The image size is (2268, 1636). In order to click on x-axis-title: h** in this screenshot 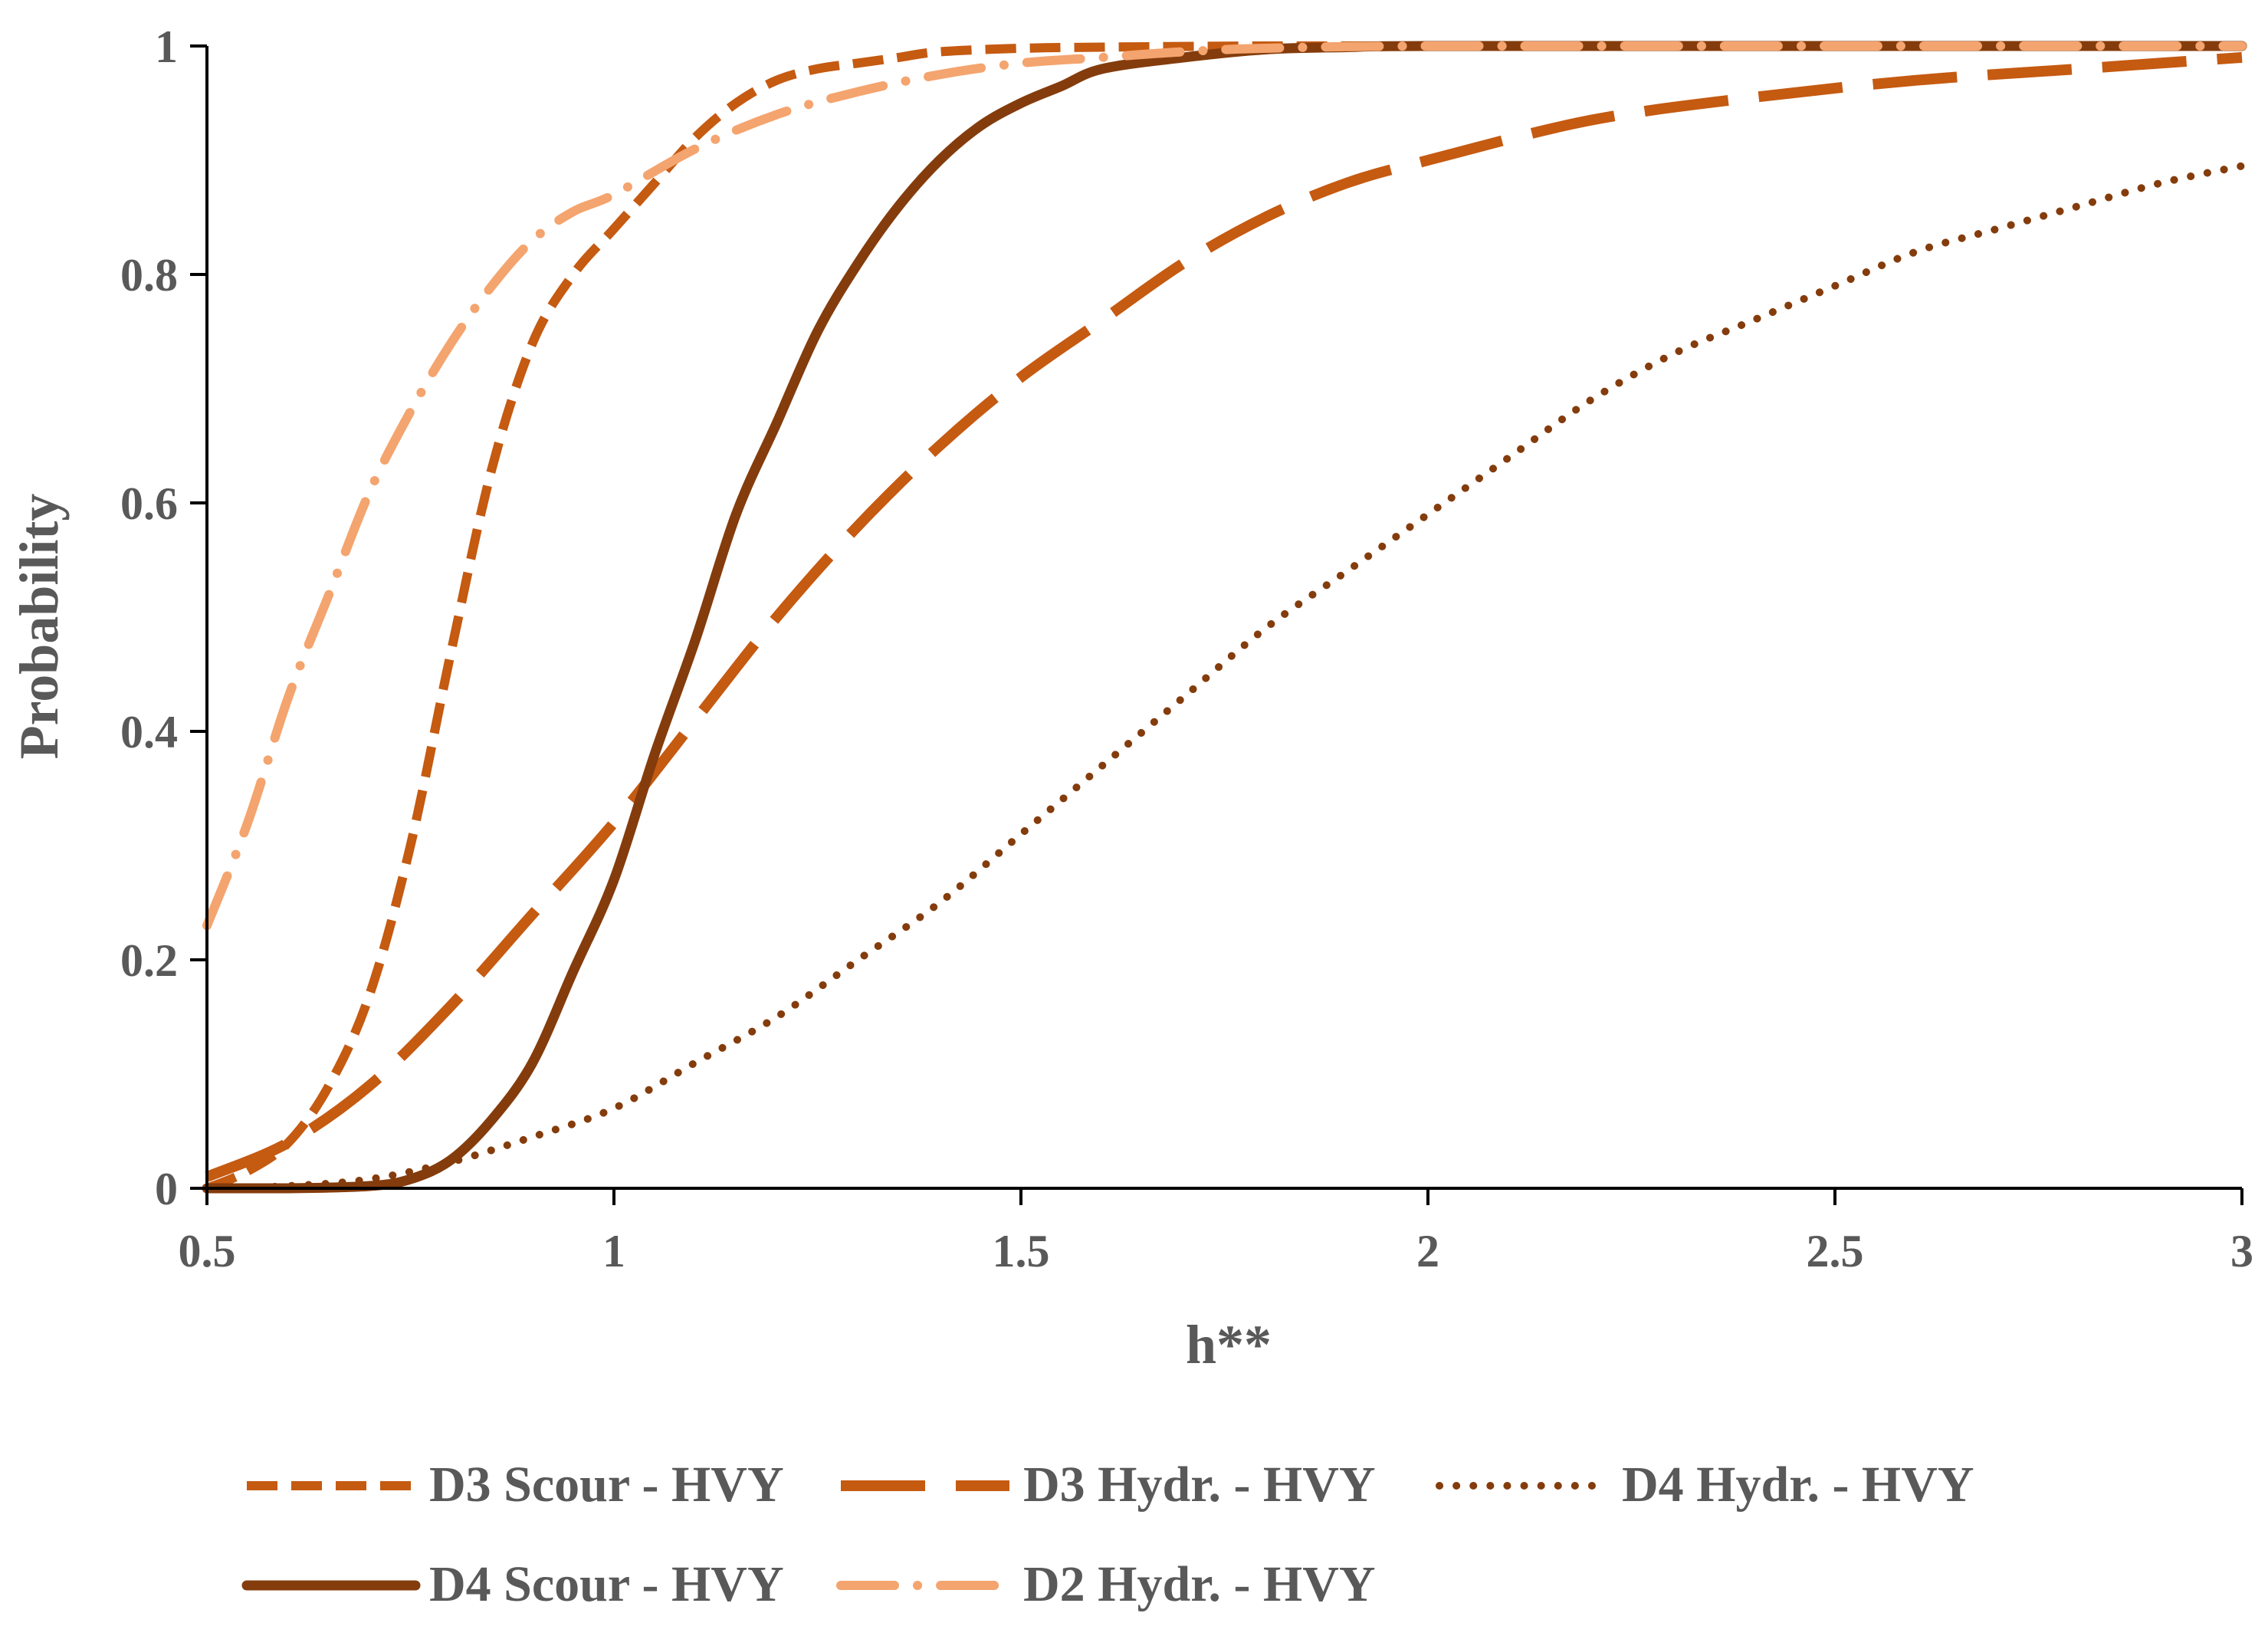, I will do `click(1229, 1344)`.